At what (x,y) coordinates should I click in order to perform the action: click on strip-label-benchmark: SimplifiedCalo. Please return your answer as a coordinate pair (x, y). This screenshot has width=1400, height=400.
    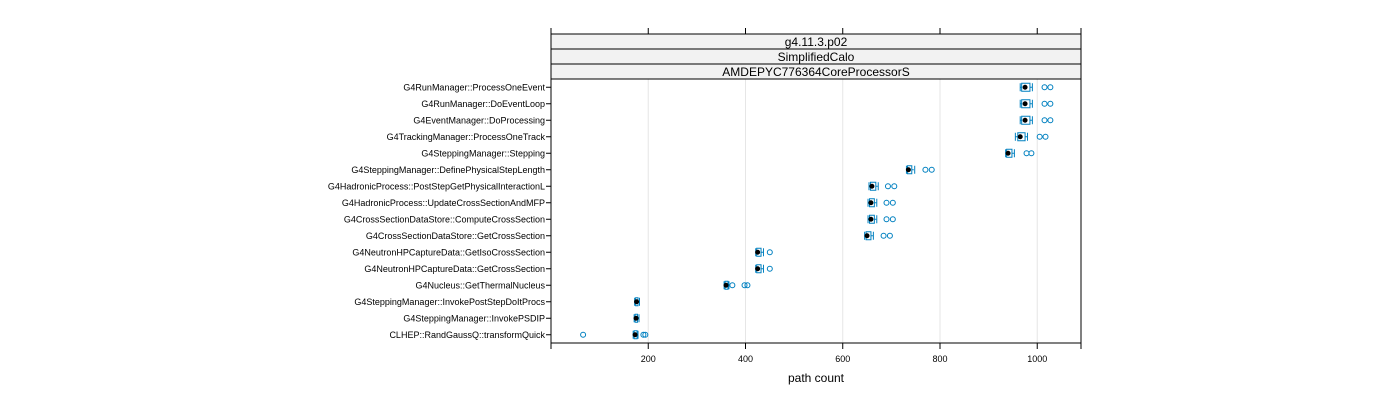
    Looking at the image, I should click on (816, 57).